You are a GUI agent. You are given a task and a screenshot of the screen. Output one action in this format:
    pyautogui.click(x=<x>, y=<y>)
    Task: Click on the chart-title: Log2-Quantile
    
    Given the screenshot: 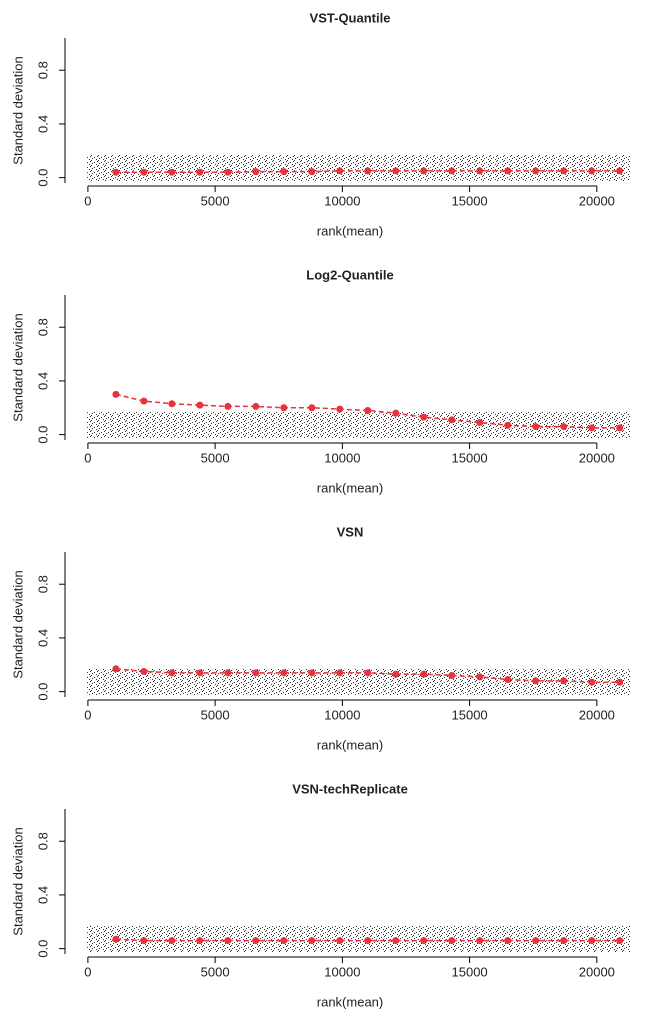 What is the action you would take?
    pyautogui.click(x=349, y=274)
    